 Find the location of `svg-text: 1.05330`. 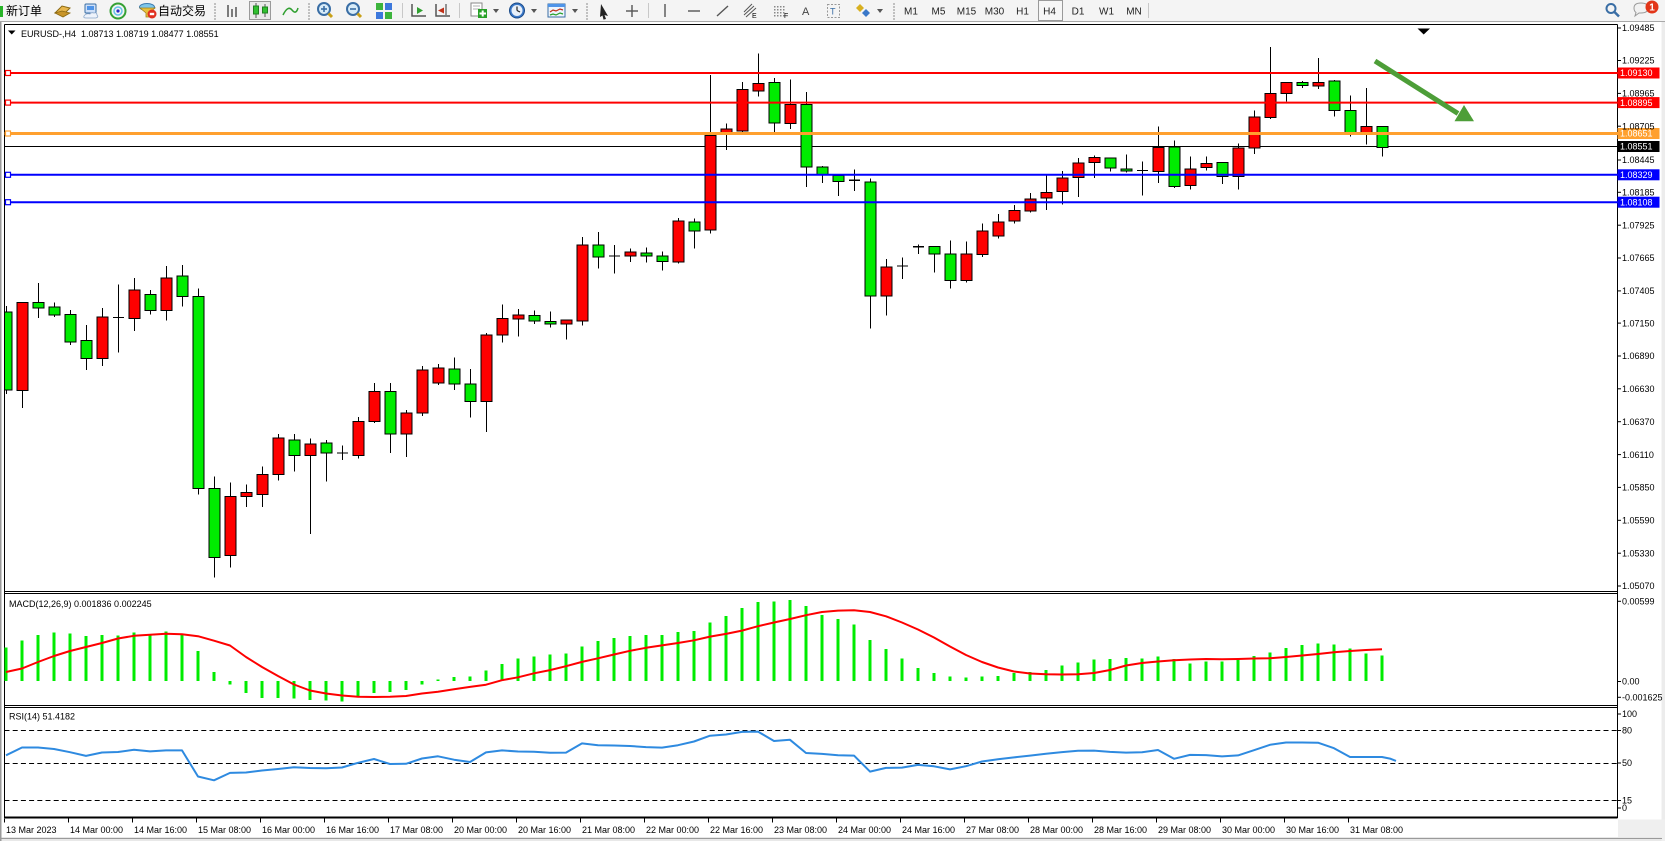

svg-text: 1.05330 is located at coordinates (1638, 553).